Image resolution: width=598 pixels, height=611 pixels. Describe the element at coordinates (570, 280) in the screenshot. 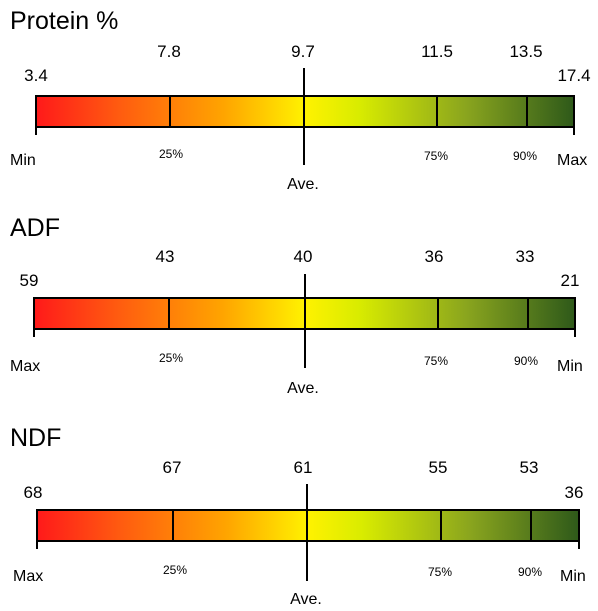

I see `right-end-value: 21` at that location.